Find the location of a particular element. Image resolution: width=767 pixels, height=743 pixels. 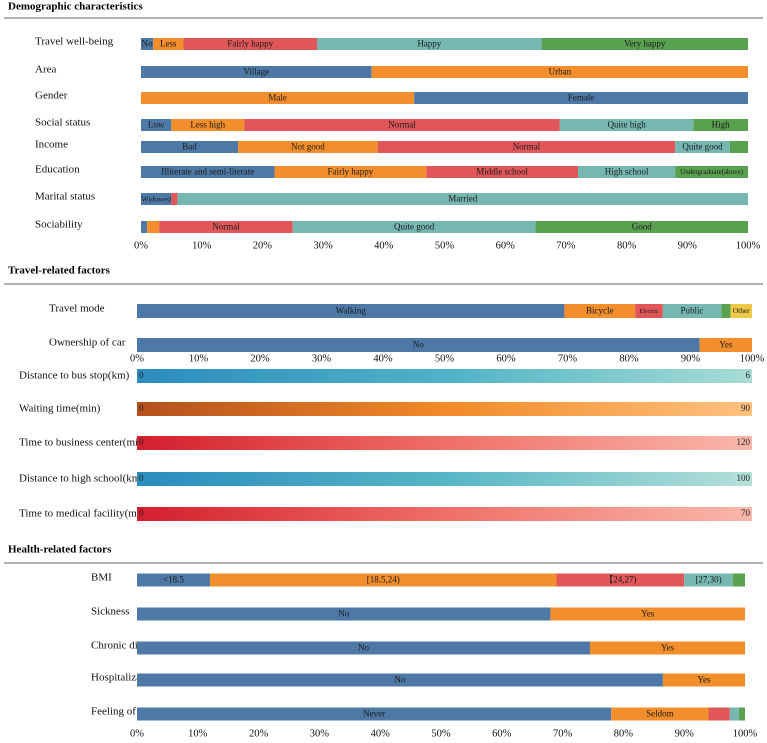

panel-title: Health-related factors is located at coordinates (60, 550).